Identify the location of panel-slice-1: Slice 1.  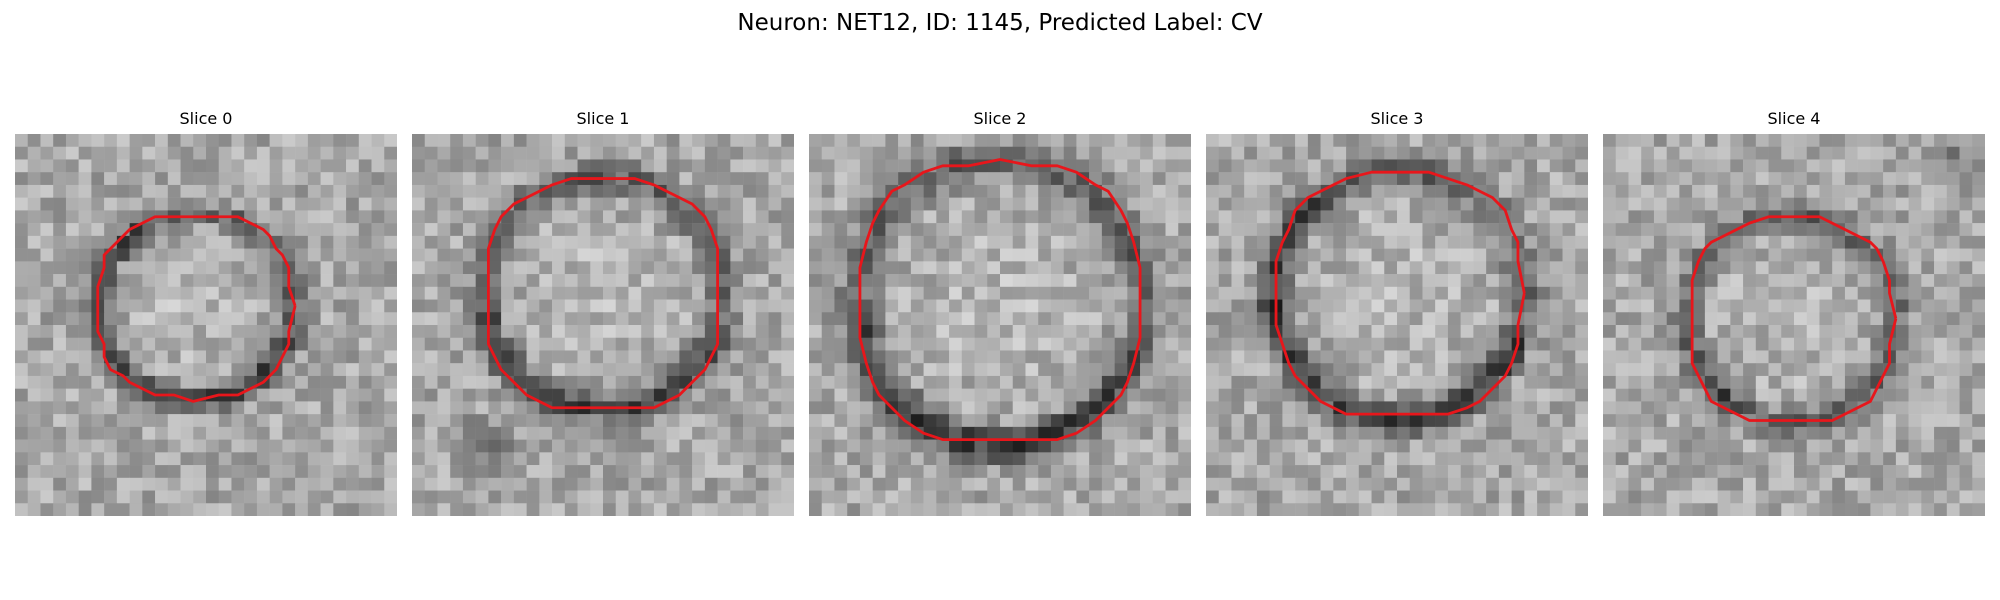
(603, 314).